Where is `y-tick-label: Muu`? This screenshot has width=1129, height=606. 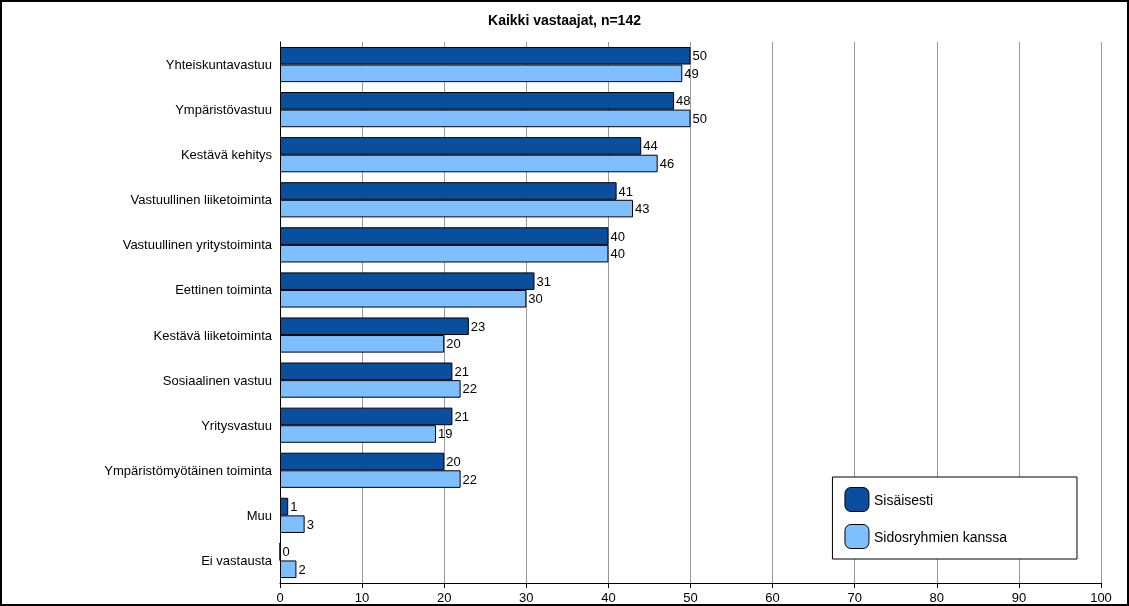 y-tick-label: Muu is located at coordinates (259, 515).